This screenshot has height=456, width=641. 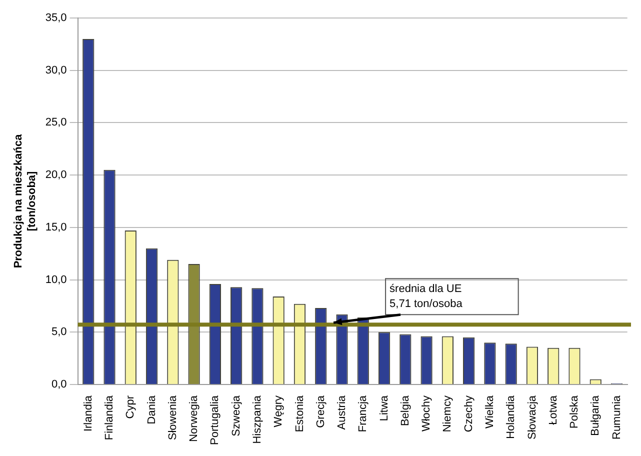 I want to click on x-tick-label: Litwa, so click(x=384, y=408).